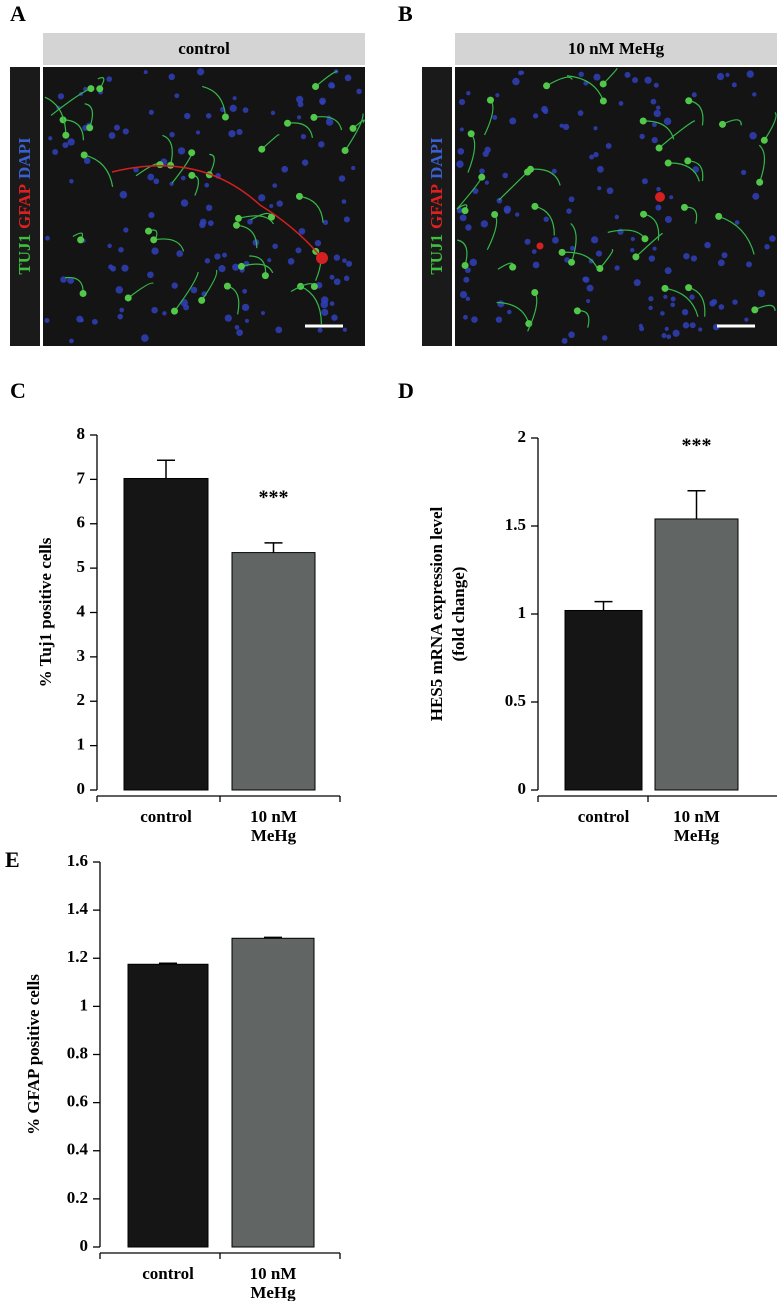 The width and height of the screenshot is (777, 1301). I want to click on stain-name: DAPI, so click(436, 158).